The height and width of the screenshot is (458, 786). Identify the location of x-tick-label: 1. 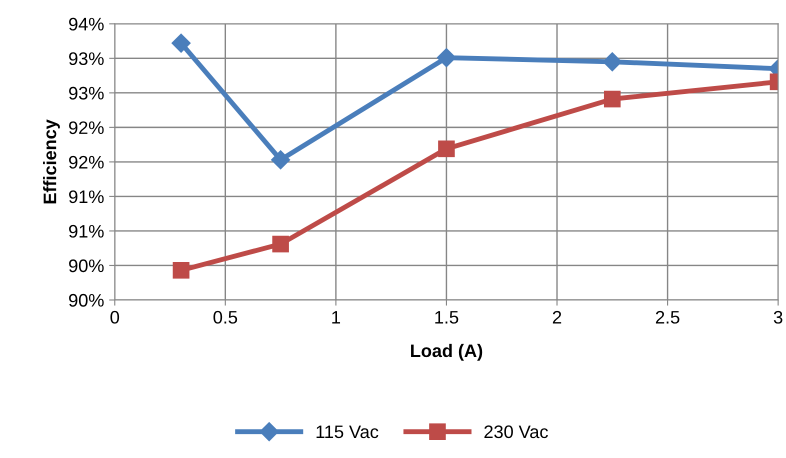
(336, 317).